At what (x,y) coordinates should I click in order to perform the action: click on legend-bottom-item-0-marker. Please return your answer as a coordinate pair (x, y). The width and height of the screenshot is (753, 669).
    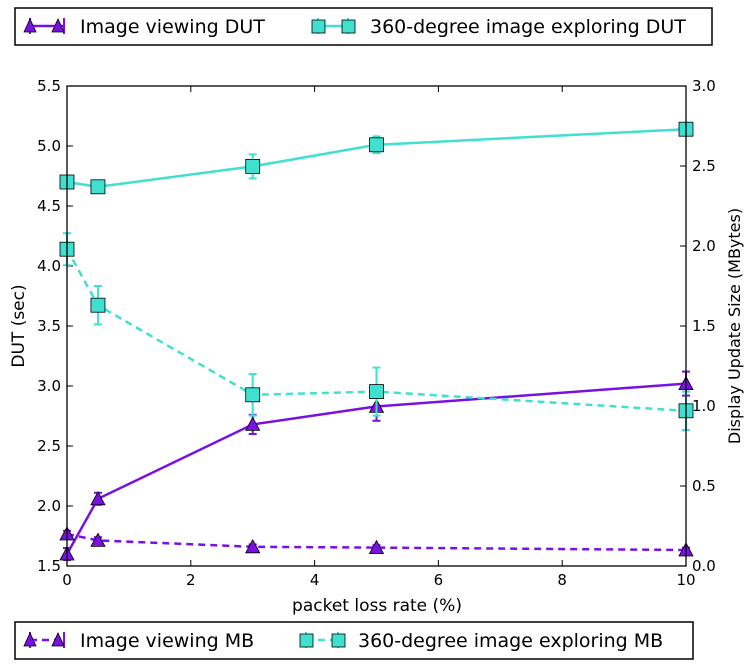
    Looking at the image, I should click on (44, 640).